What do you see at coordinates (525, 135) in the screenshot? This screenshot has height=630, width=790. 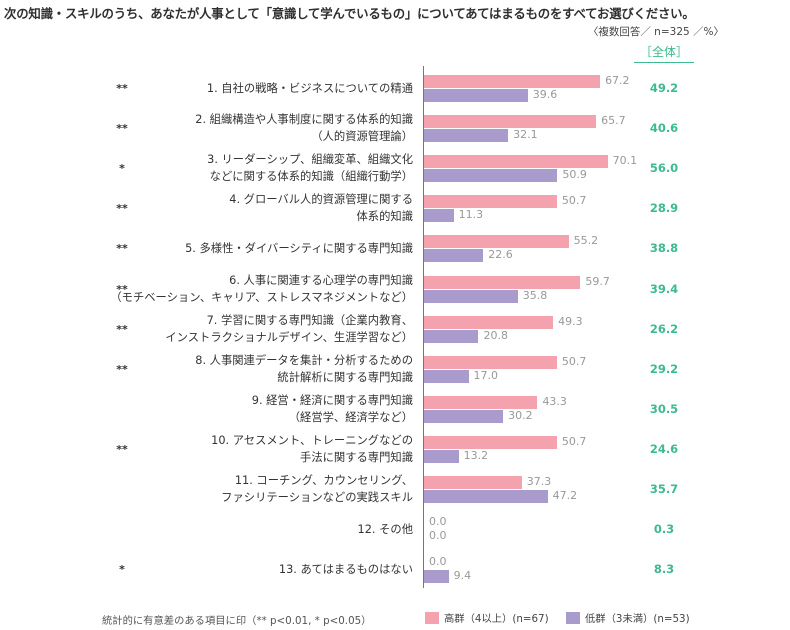 I see `value-label-low-2: 32.1` at bounding box center [525, 135].